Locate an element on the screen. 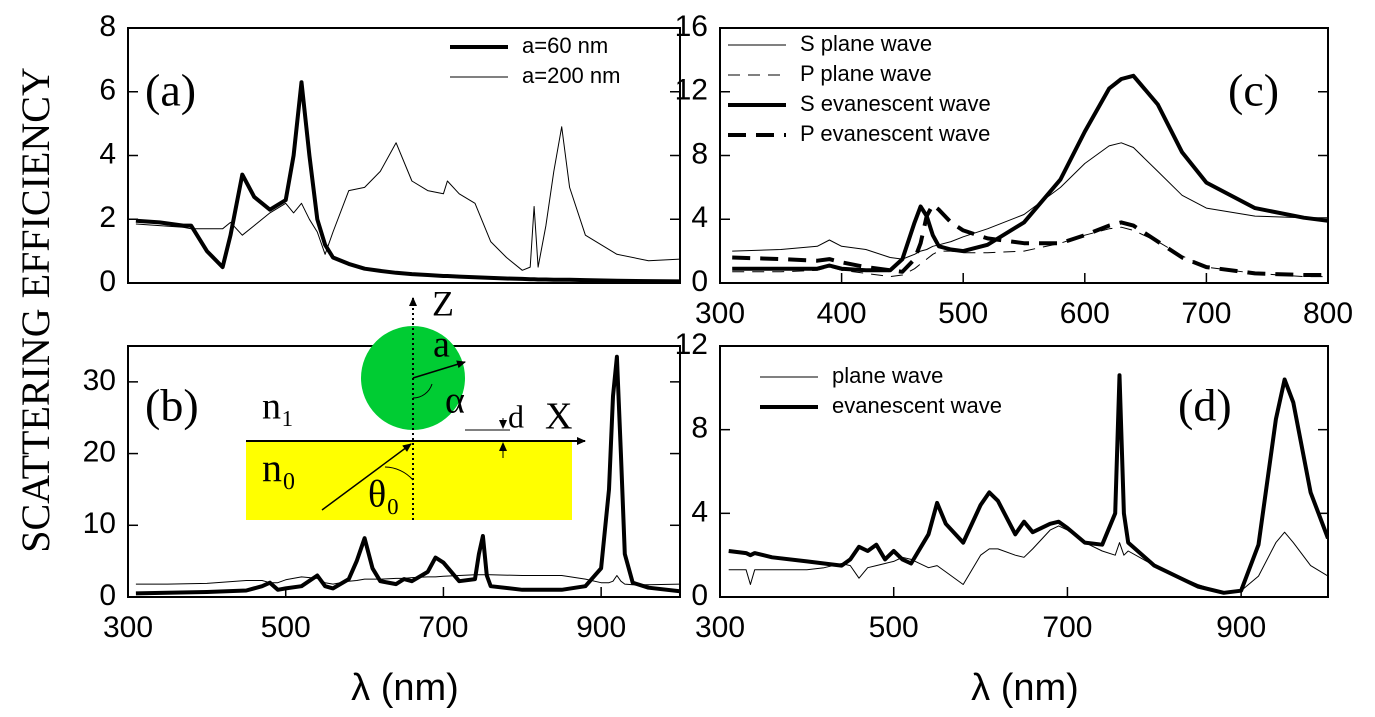 The height and width of the screenshot is (717, 1375). theta-arc is located at coordinates (399, 473).